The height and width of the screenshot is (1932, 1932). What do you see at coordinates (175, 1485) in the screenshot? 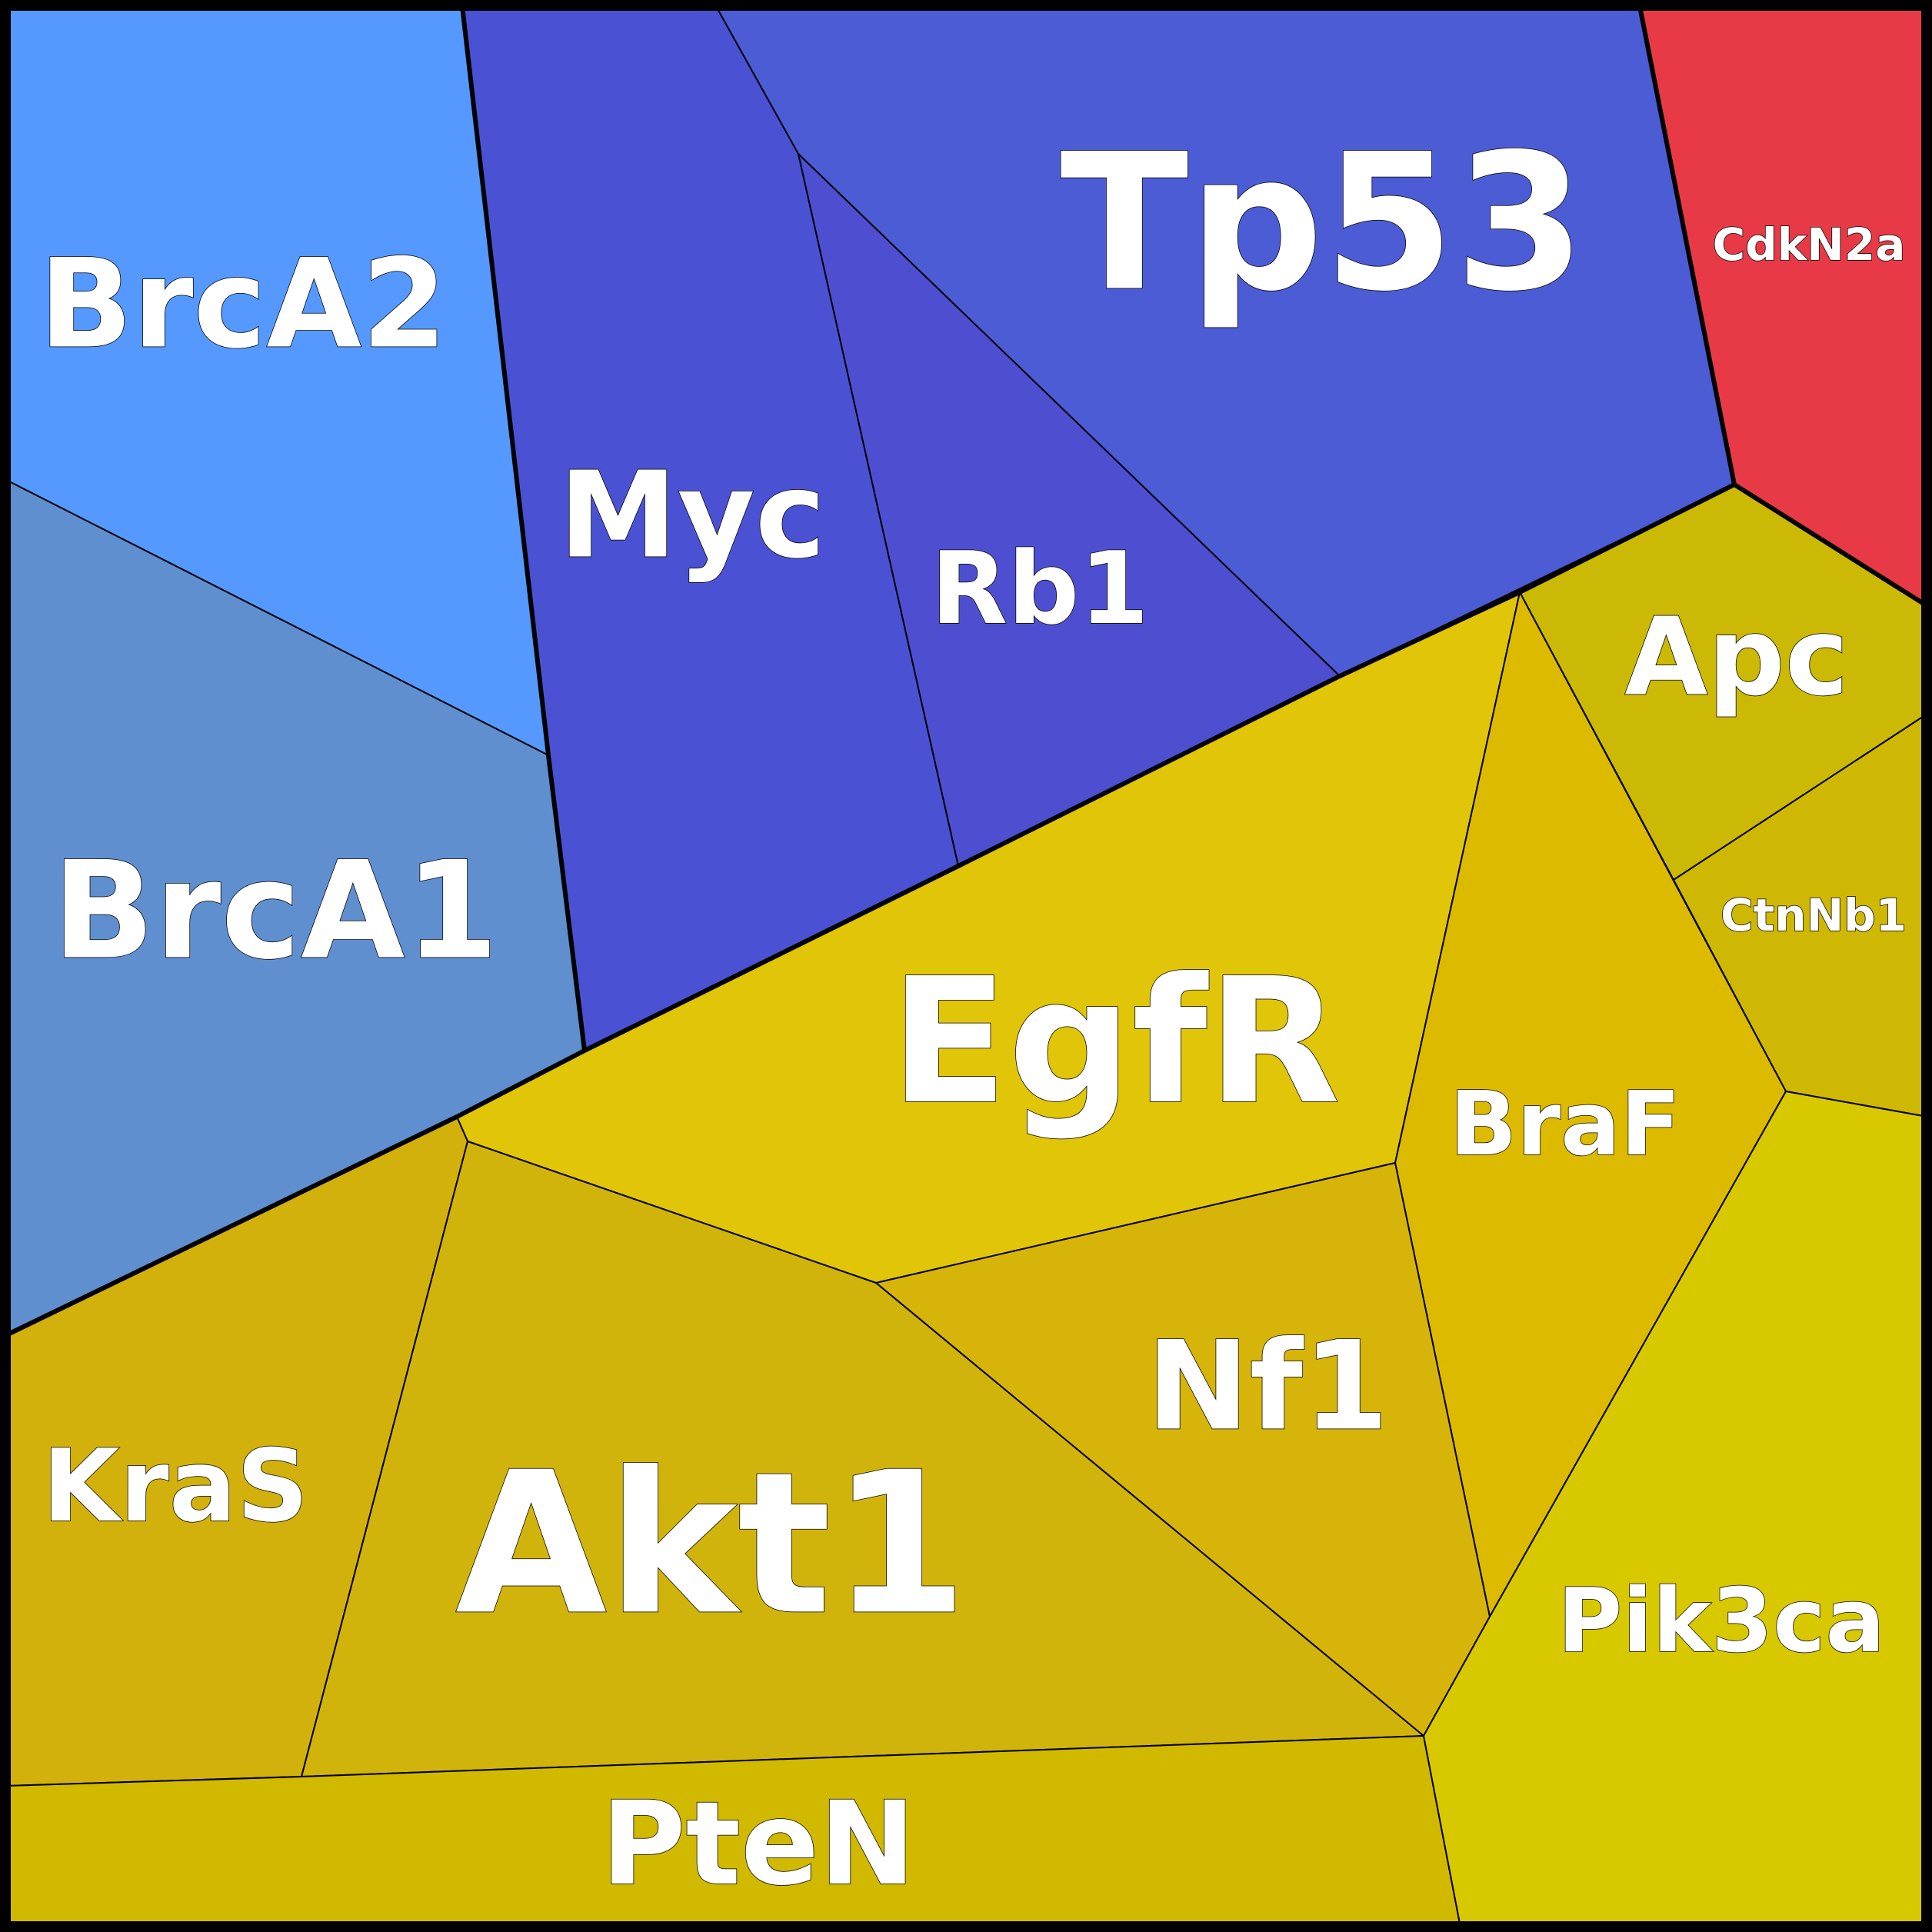
I see `label-kras: KraS` at bounding box center [175, 1485].